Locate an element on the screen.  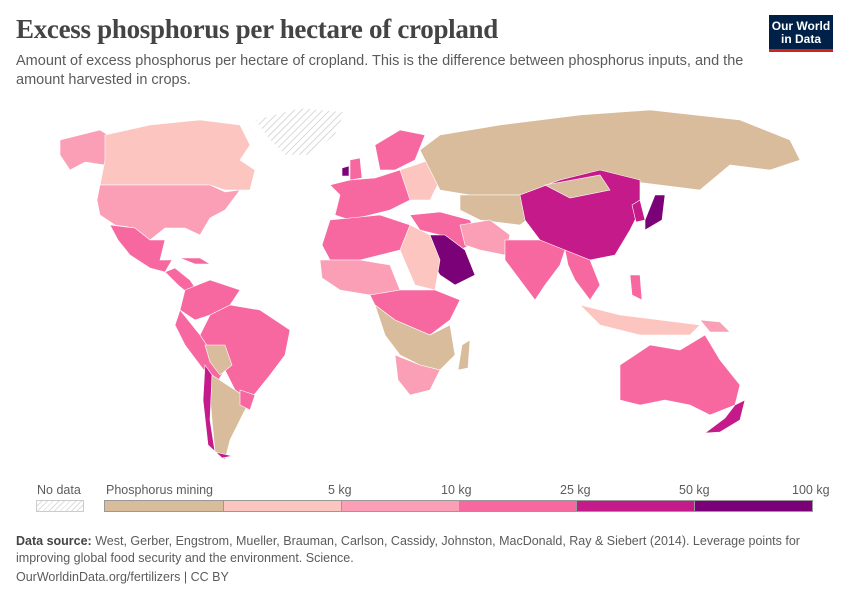
country-papua-new-guinea is located at coordinates (715, 326).